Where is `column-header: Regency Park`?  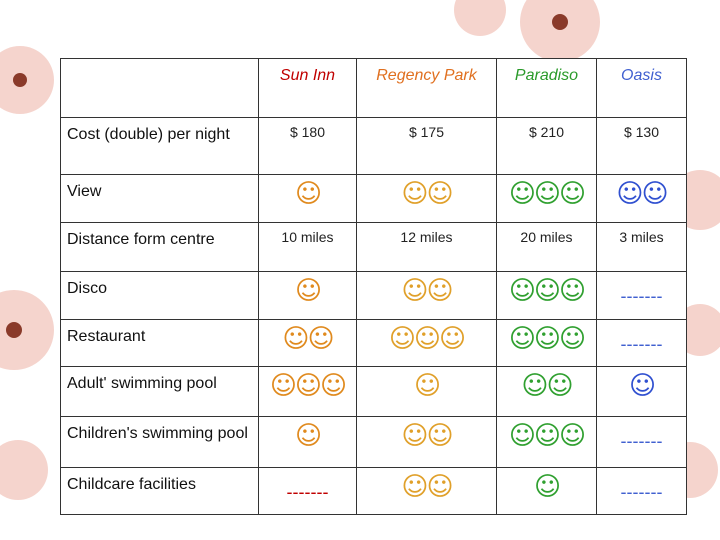
column-header: Regency Park is located at coordinates (426, 88).